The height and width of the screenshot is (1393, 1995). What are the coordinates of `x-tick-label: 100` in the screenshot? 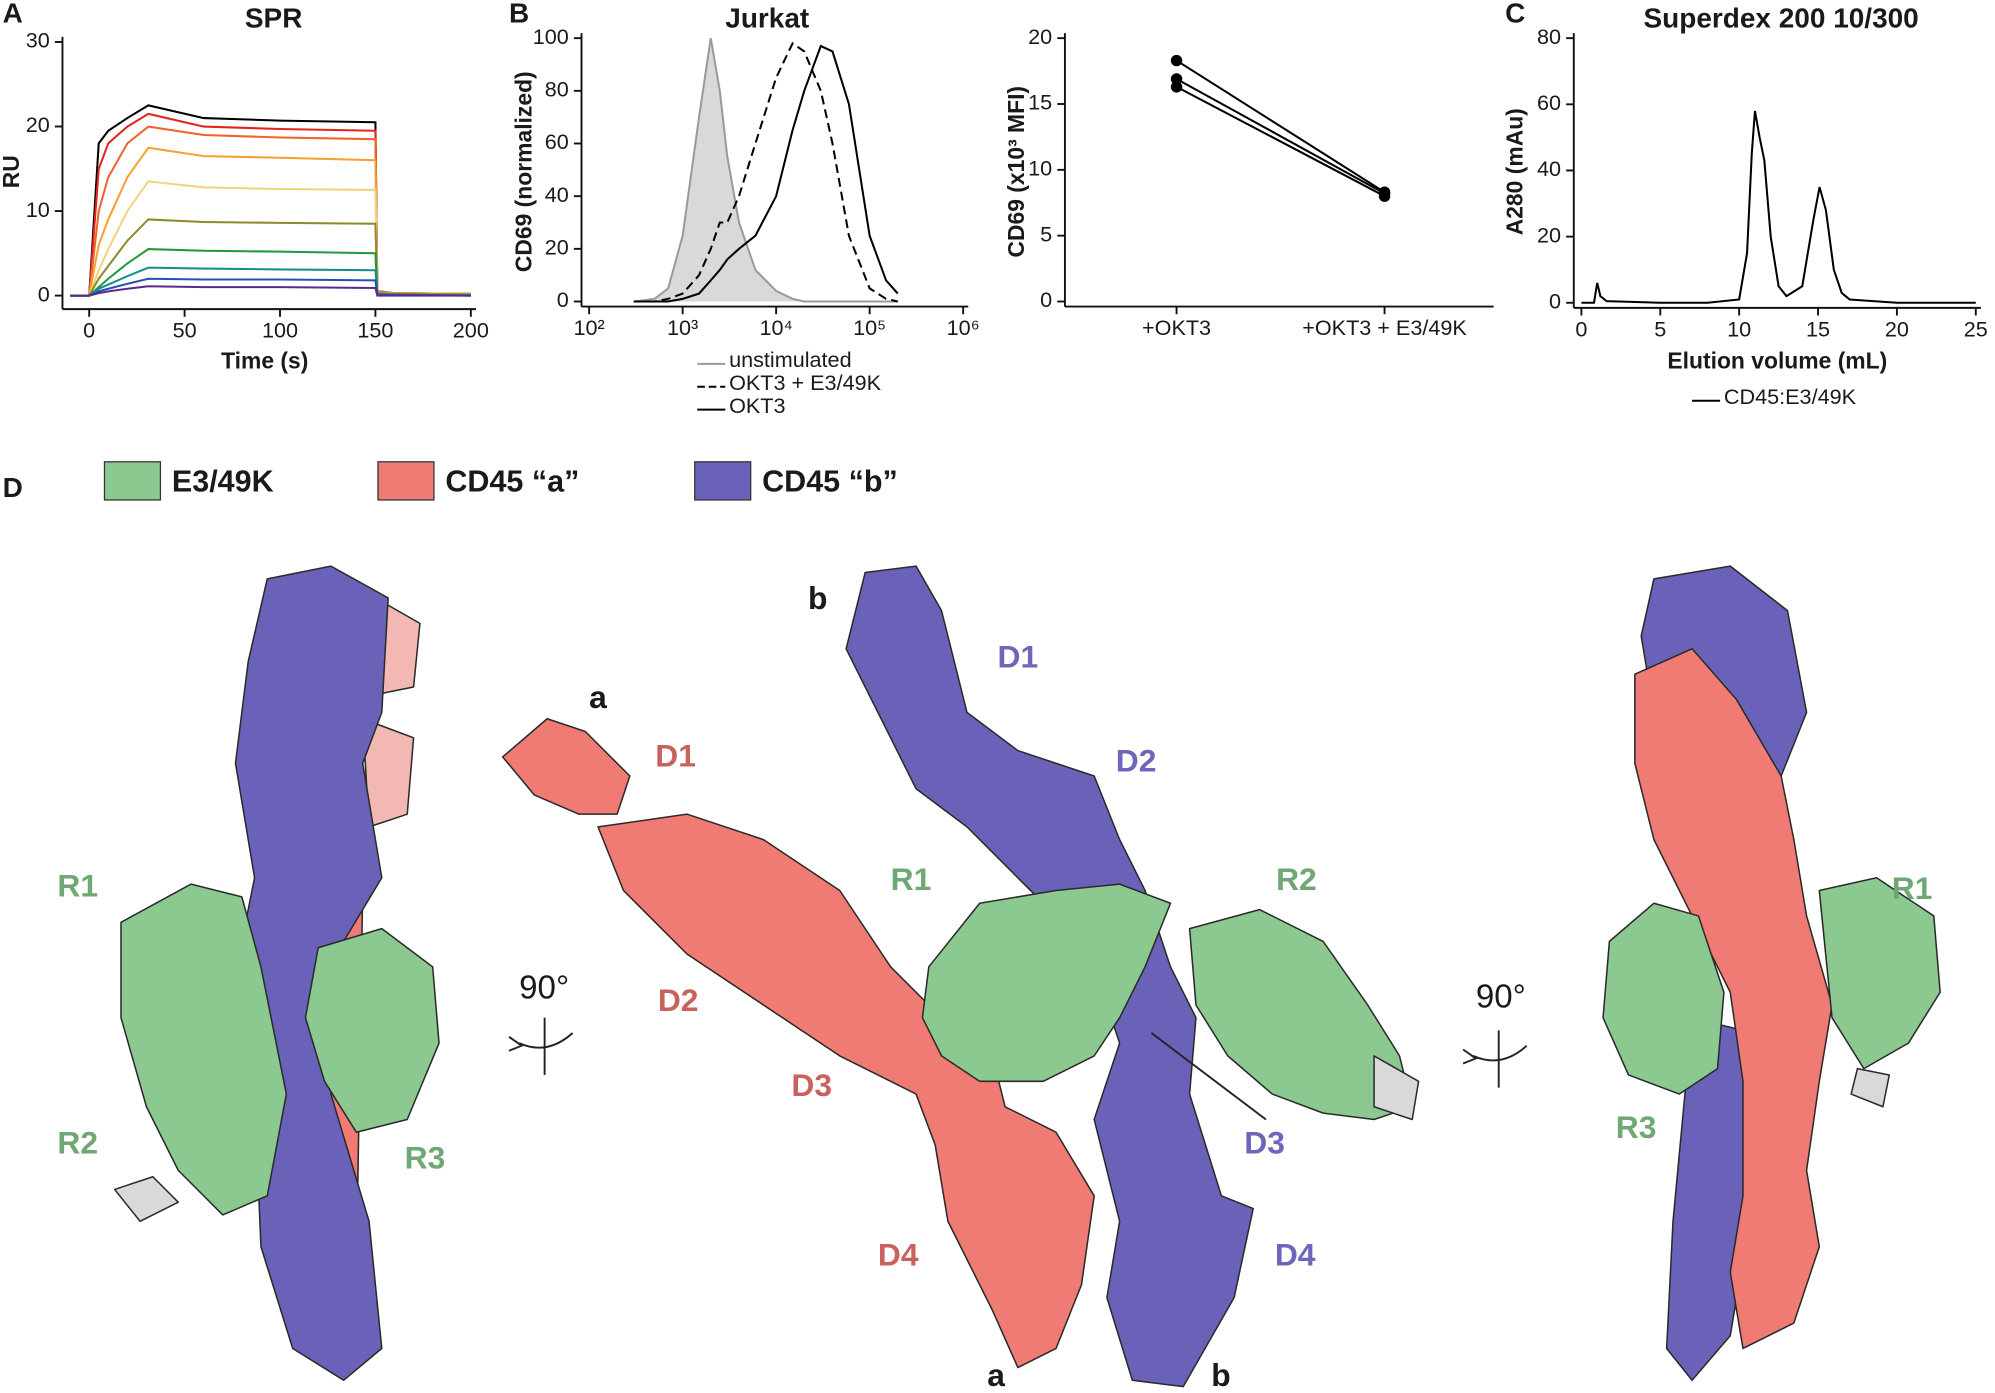 It's located at (280, 330).